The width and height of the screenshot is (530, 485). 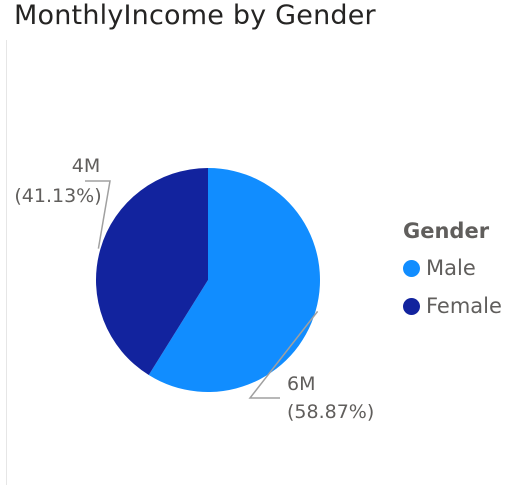 What do you see at coordinates (446, 231) in the screenshot?
I see `legend-title: Gender` at bounding box center [446, 231].